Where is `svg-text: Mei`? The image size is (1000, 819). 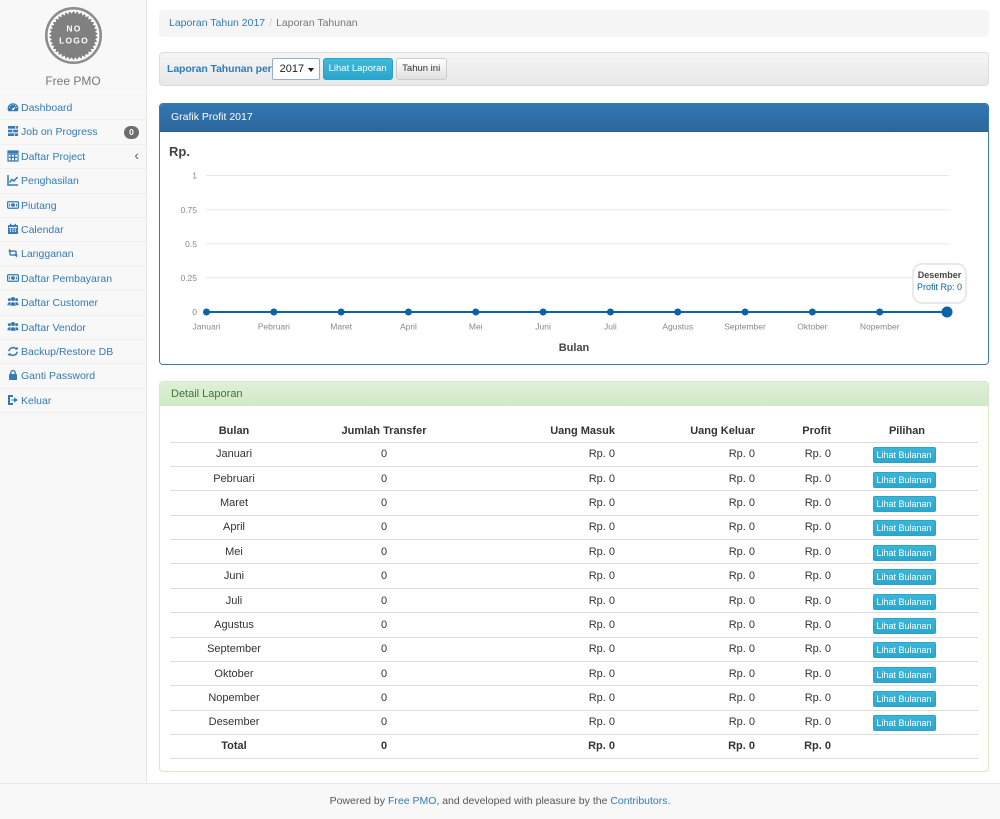
svg-text: Mei is located at coordinates (476, 327).